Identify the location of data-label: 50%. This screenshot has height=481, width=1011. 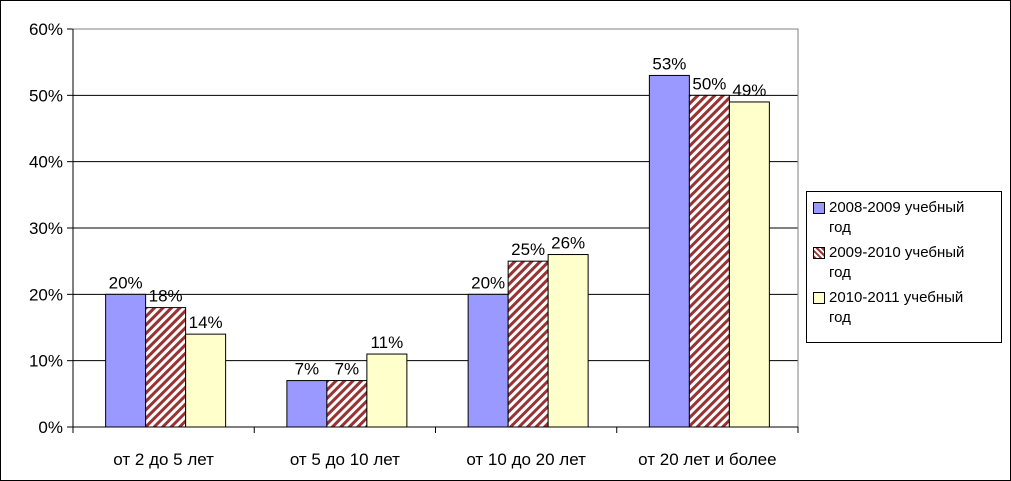
(709, 83).